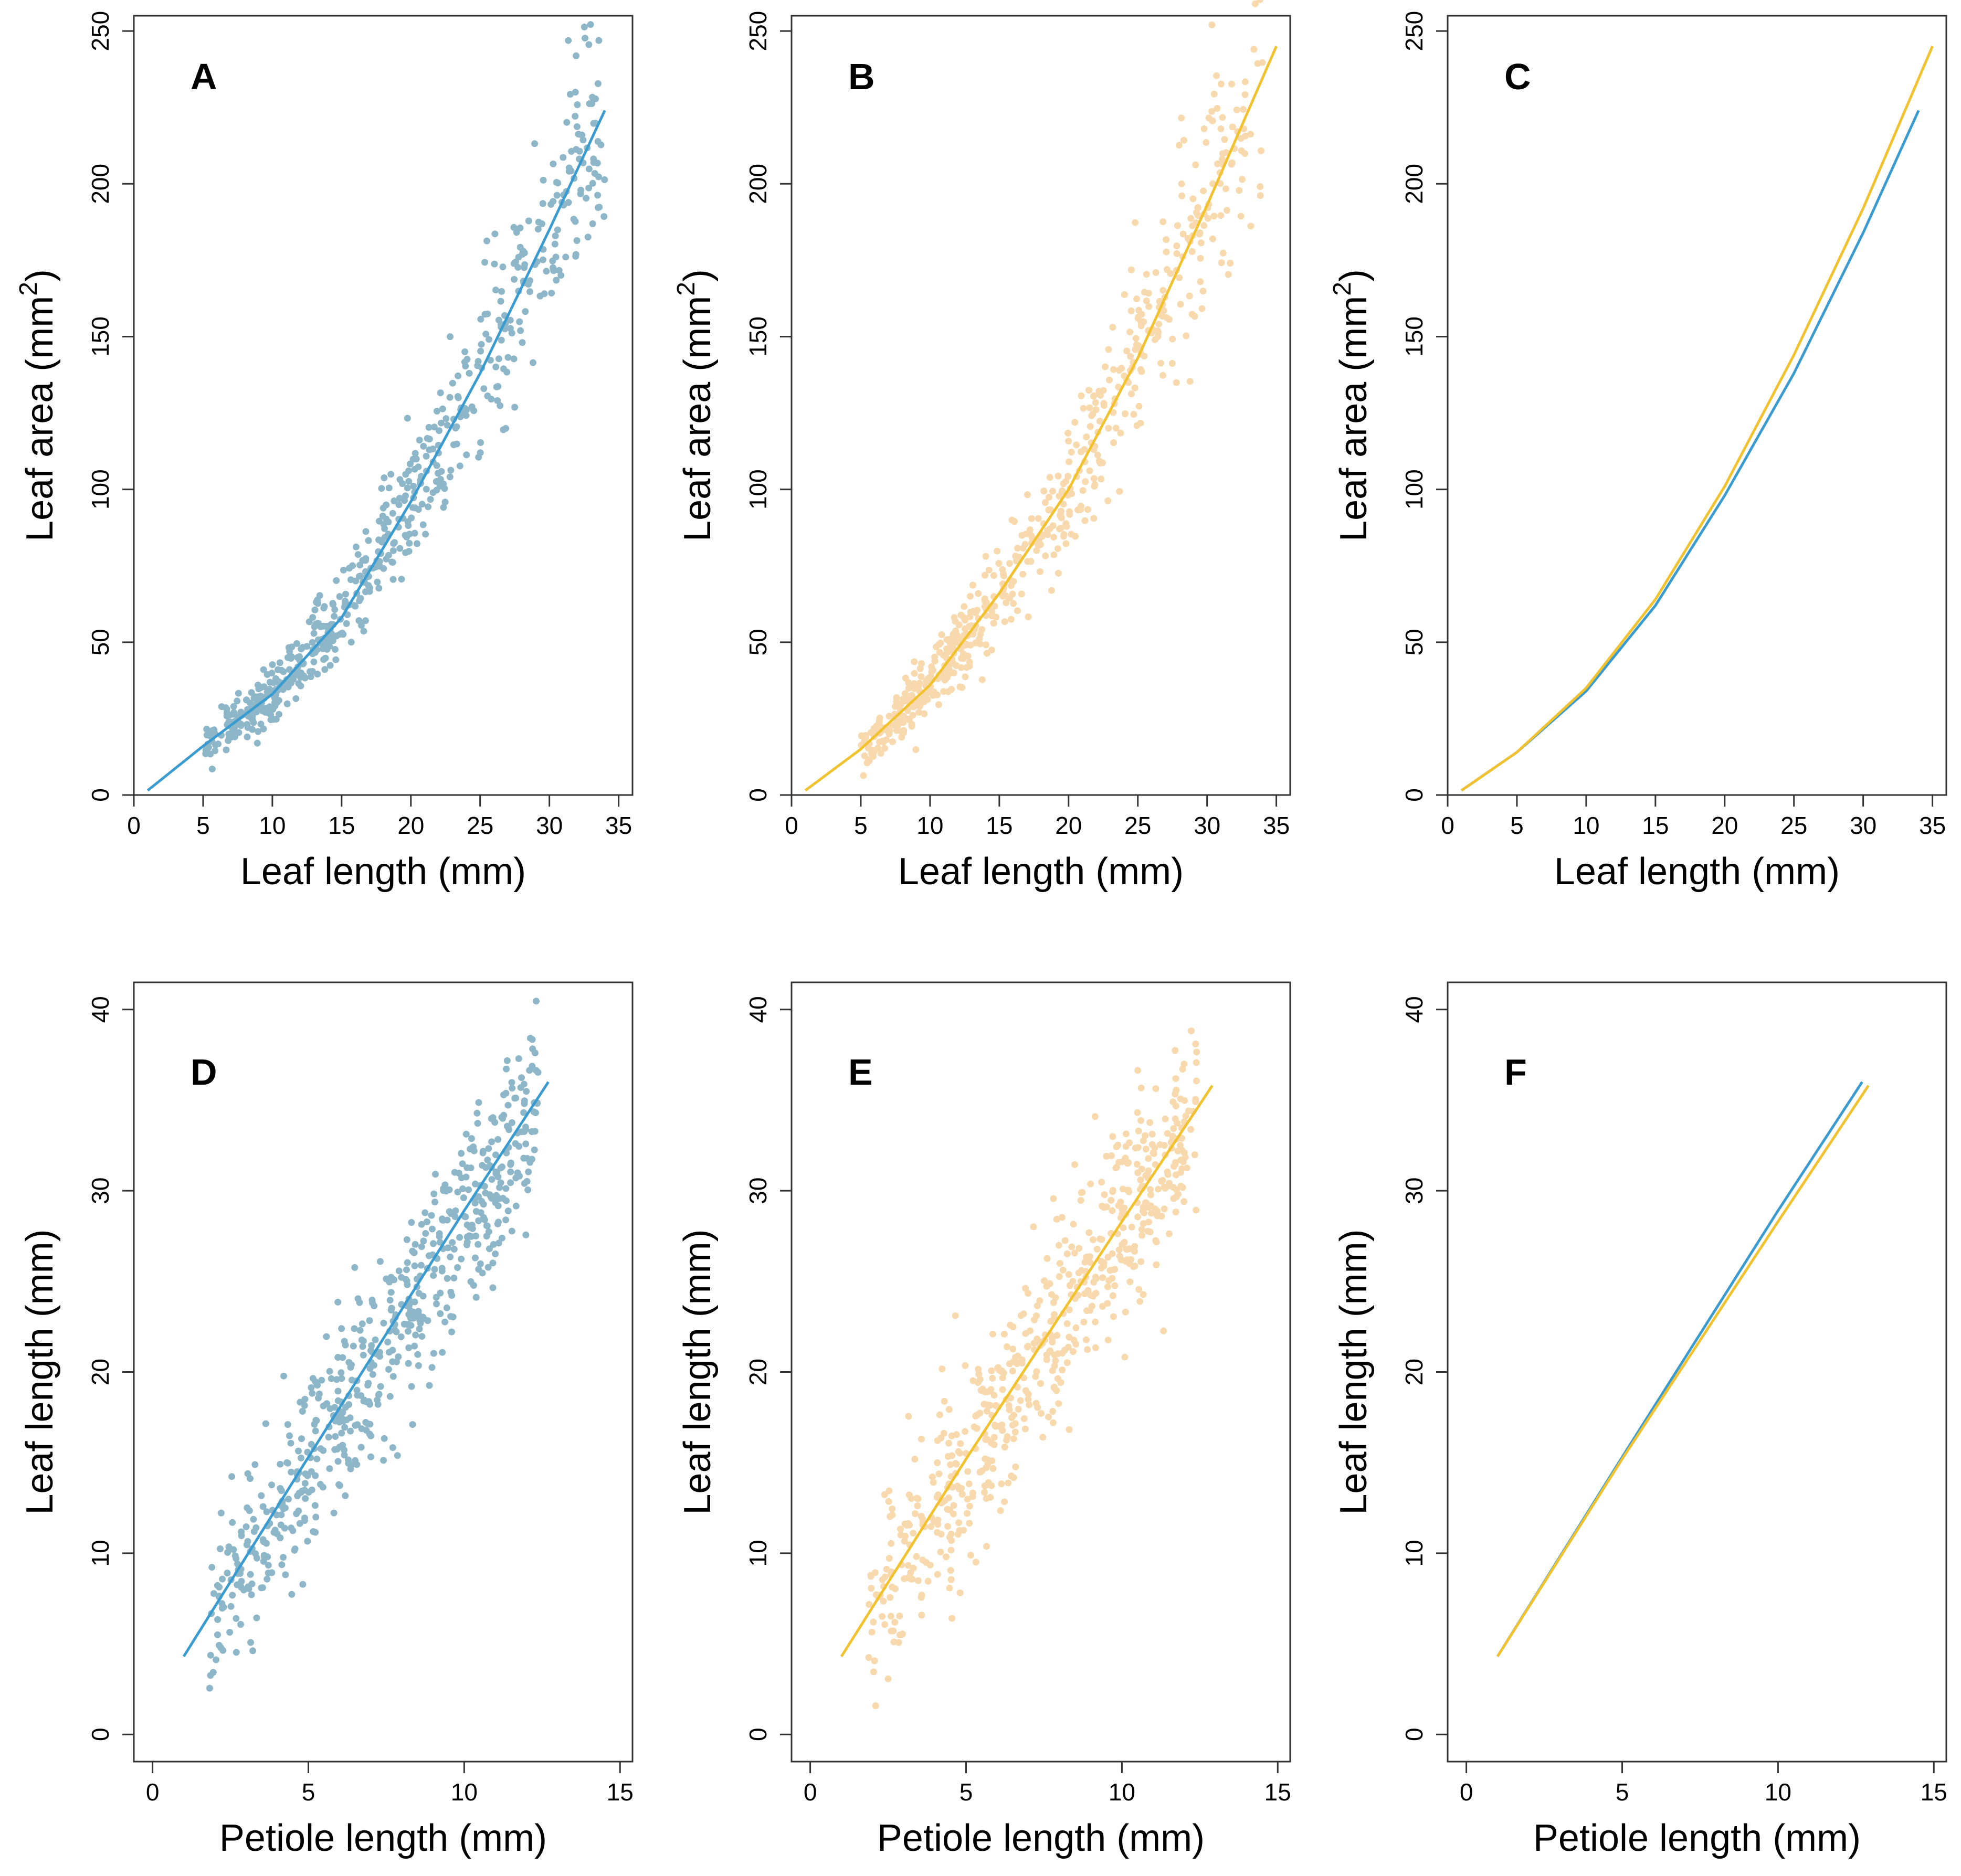 This screenshot has height=1876, width=1961. What do you see at coordinates (464, 1792) in the screenshot?
I see `x-tick-label: 10` at bounding box center [464, 1792].